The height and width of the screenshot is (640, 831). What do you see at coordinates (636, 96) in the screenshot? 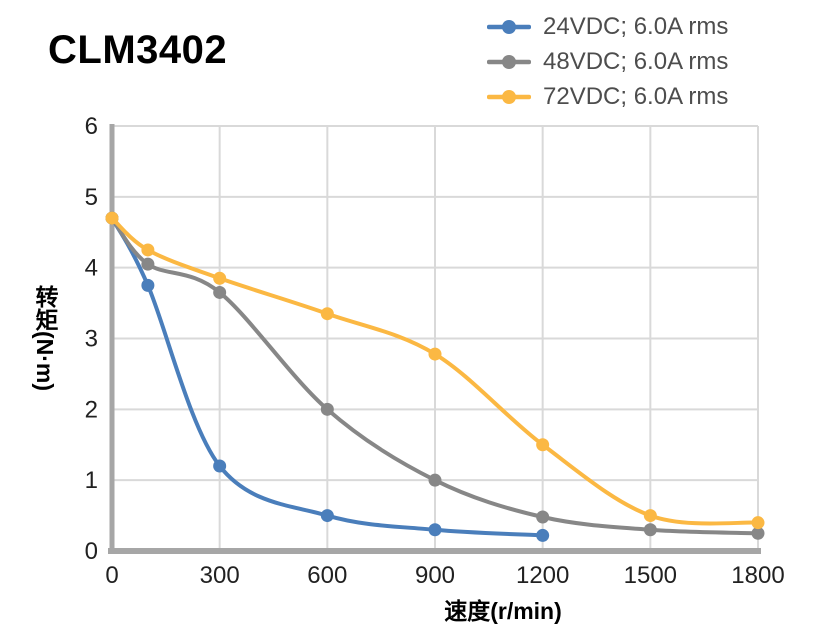
I see `legend-label: 72VDC; 6.0A rms` at bounding box center [636, 96].